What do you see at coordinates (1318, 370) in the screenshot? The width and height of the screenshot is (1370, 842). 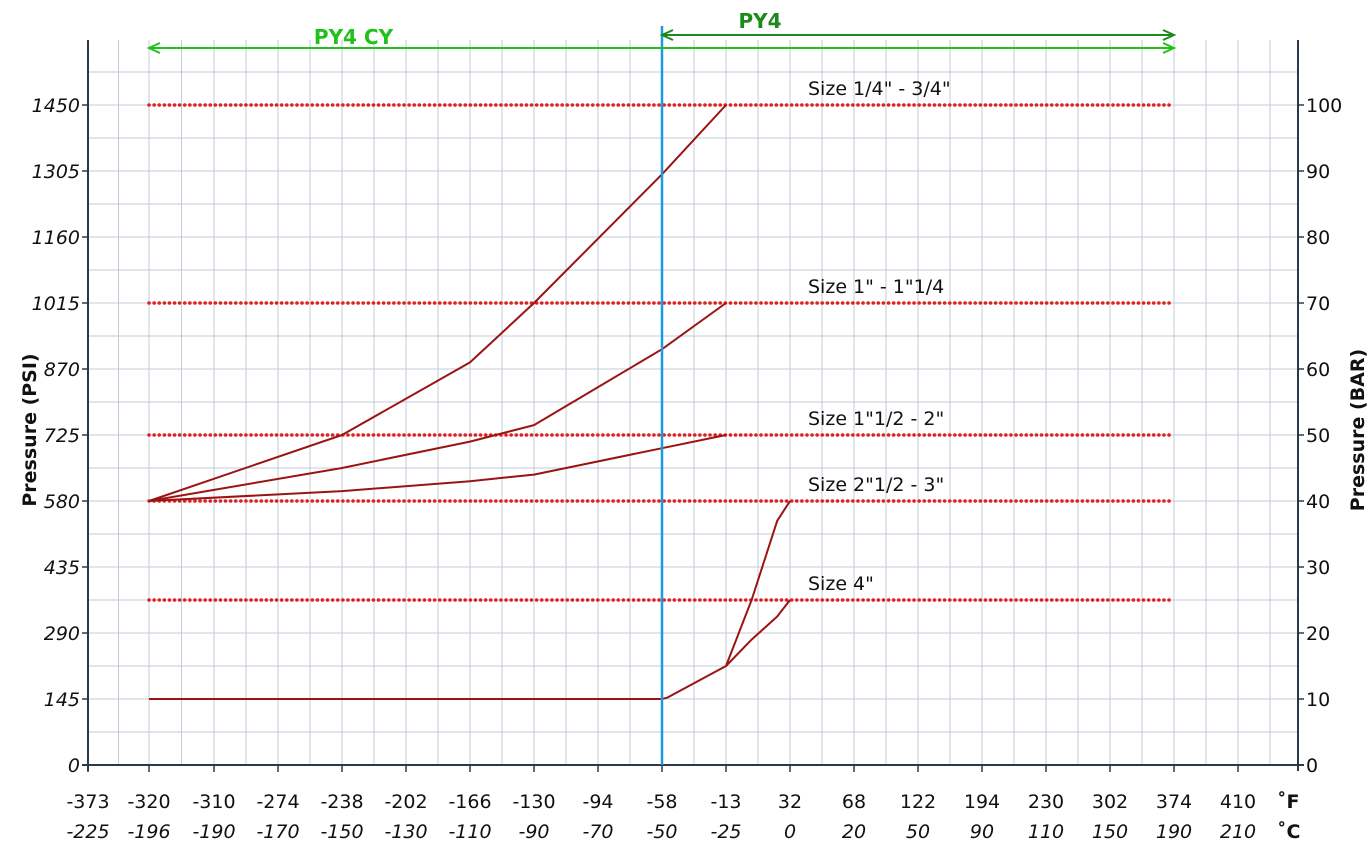 I see `y-tick-label-bar: 60` at bounding box center [1318, 370].